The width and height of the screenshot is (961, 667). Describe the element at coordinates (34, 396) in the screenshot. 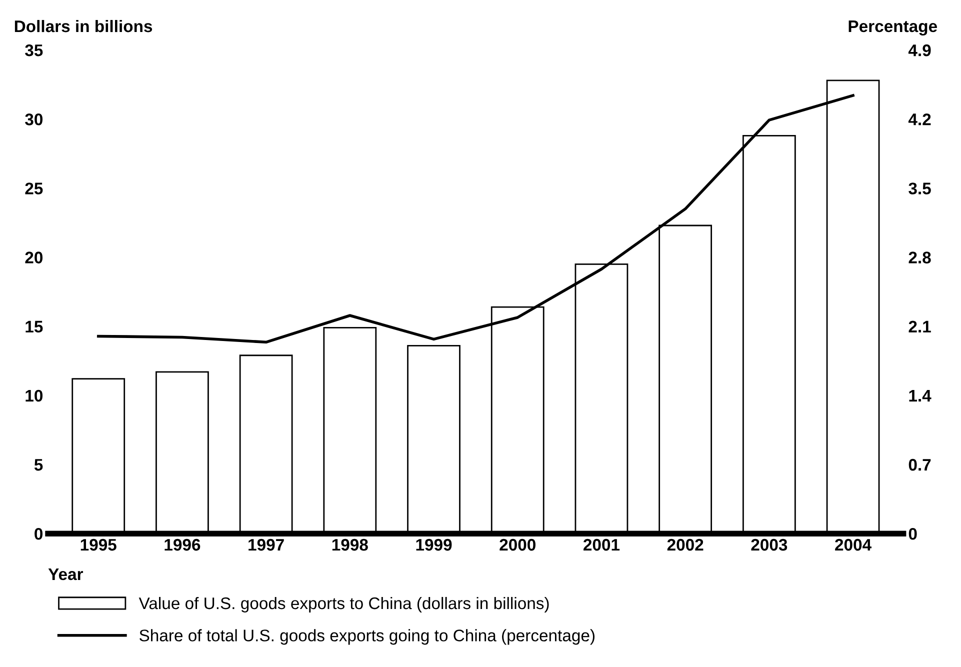

I see `y-tick-label: 10` at that location.